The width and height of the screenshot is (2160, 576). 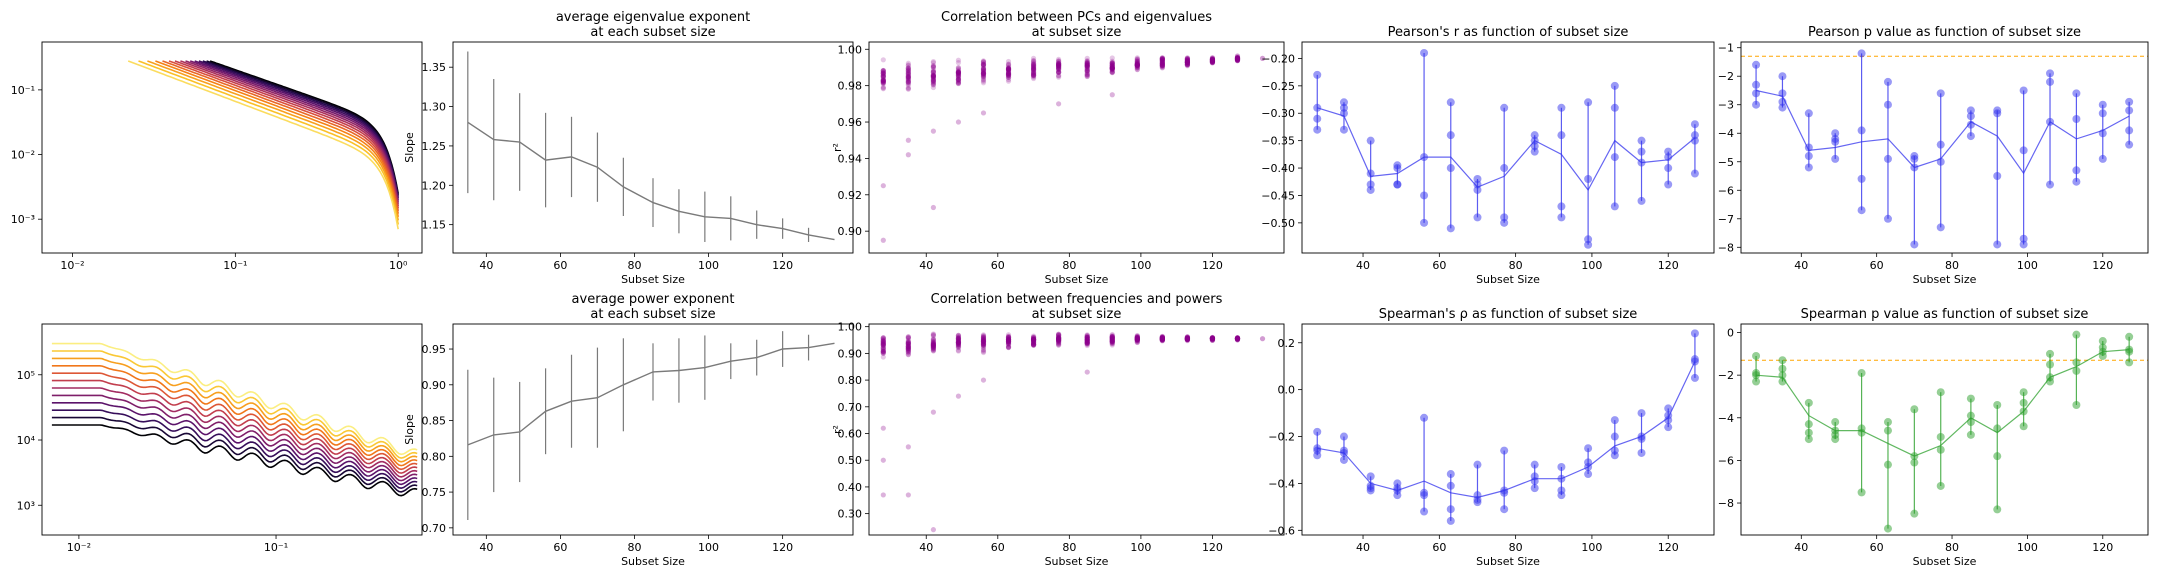 What do you see at coordinates (850, 460) in the screenshot?
I see `y-tick-label: 0.50` at bounding box center [850, 460].